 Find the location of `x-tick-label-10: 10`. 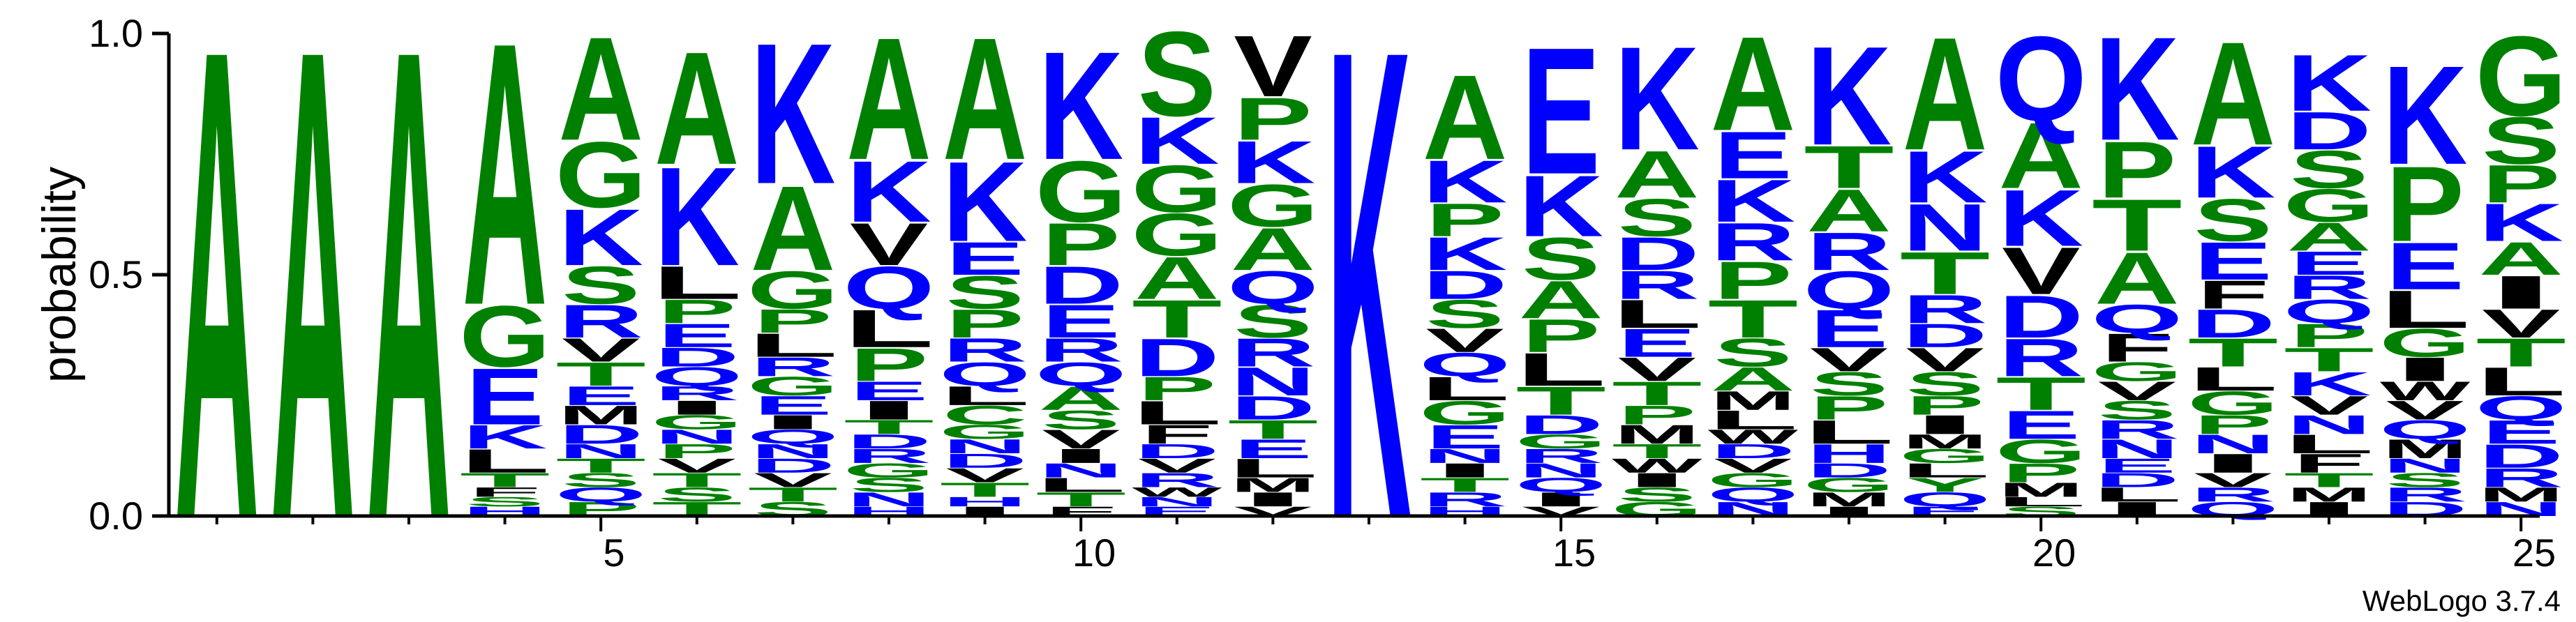

x-tick-label-10: 10 is located at coordinates (1094, 553).